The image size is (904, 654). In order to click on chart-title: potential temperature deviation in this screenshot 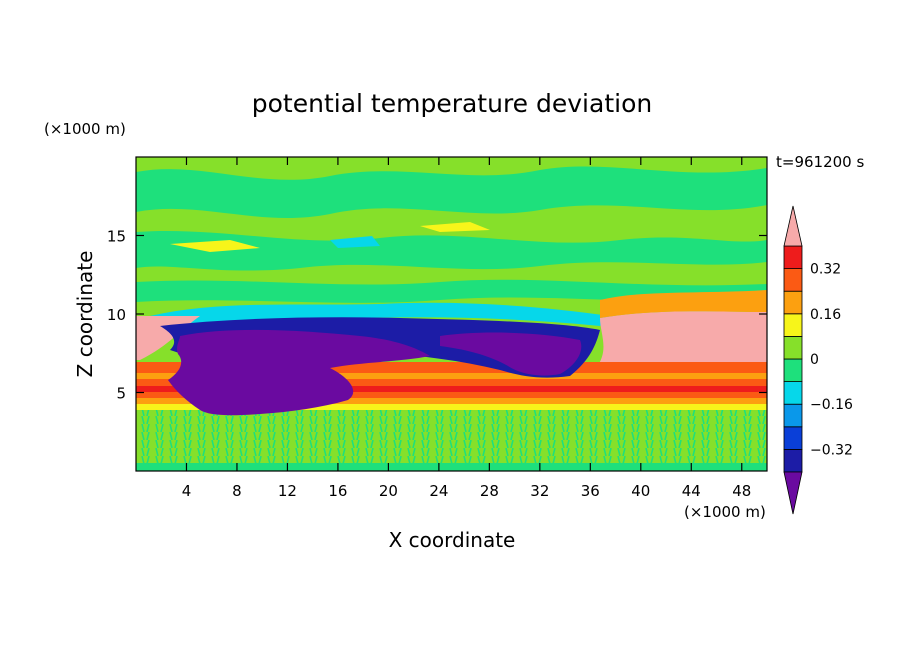, I will do `click(452, 103)`.